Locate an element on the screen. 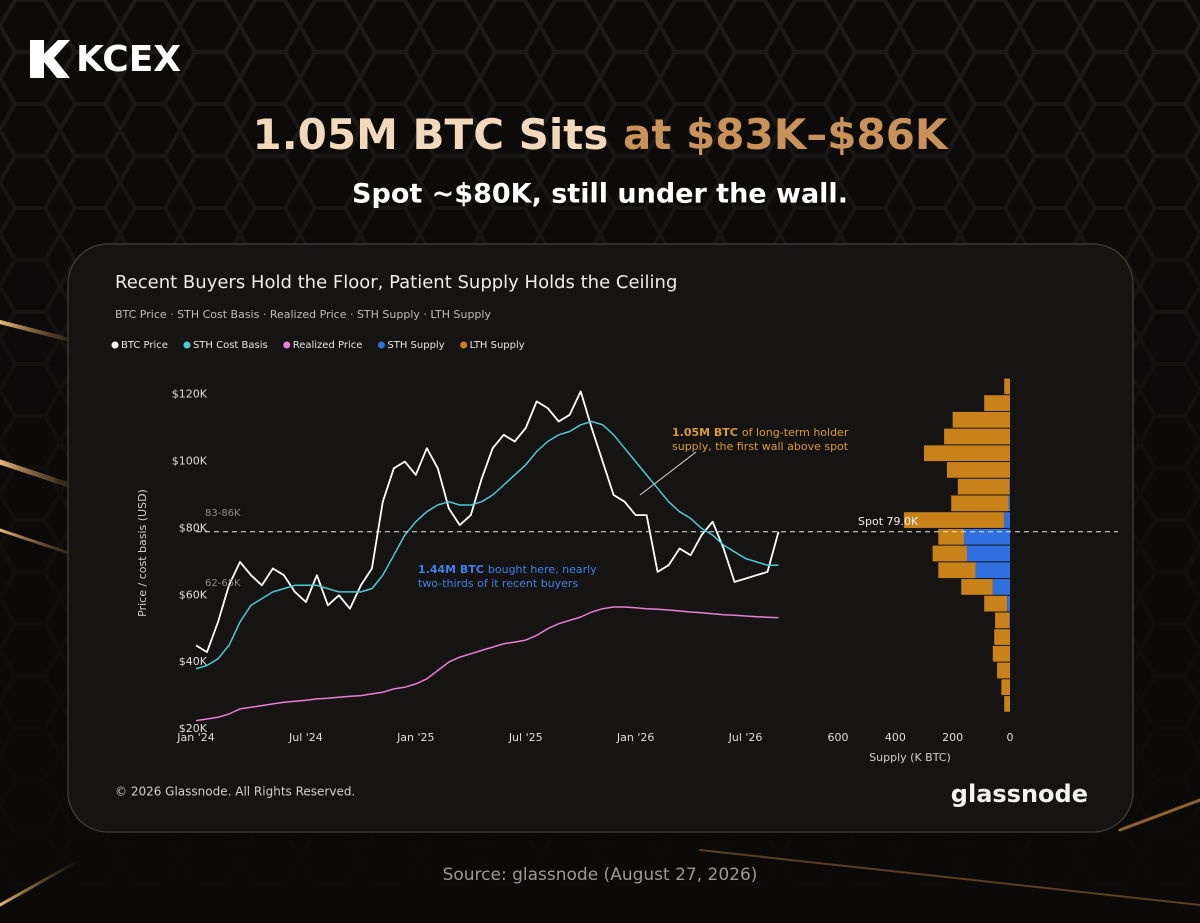 The height and width of the screenshot is (923, 1200). annotation-text: bought here, nearly is located at coordinates (542, 569).